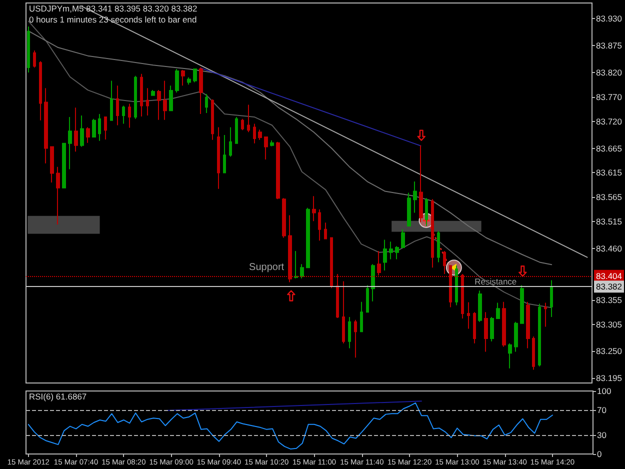  Describe the element at coordinates (113, 9) in the screenshot. I see `chart-title: USDJPYm,M5 83.341 83.395 83.320 83.382` at that location.